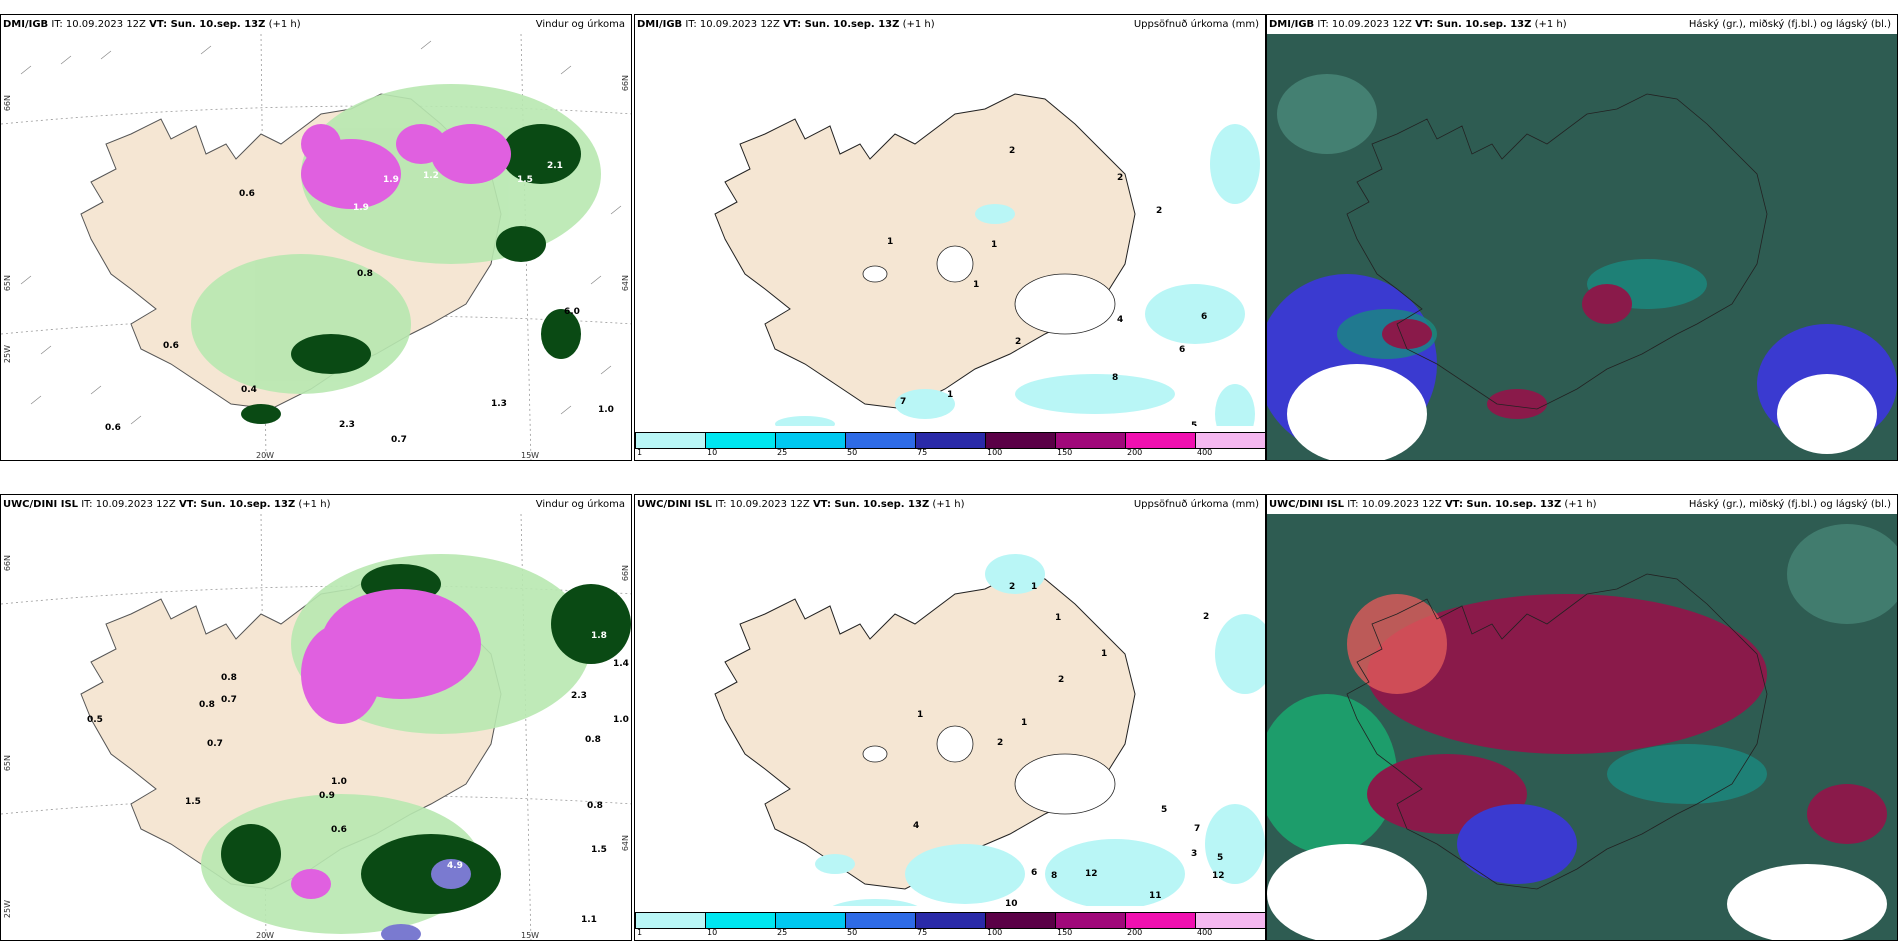 The width and height of the screenshot is (1900, 950). I want to click on value-label: 1.4, so click(621, 664).